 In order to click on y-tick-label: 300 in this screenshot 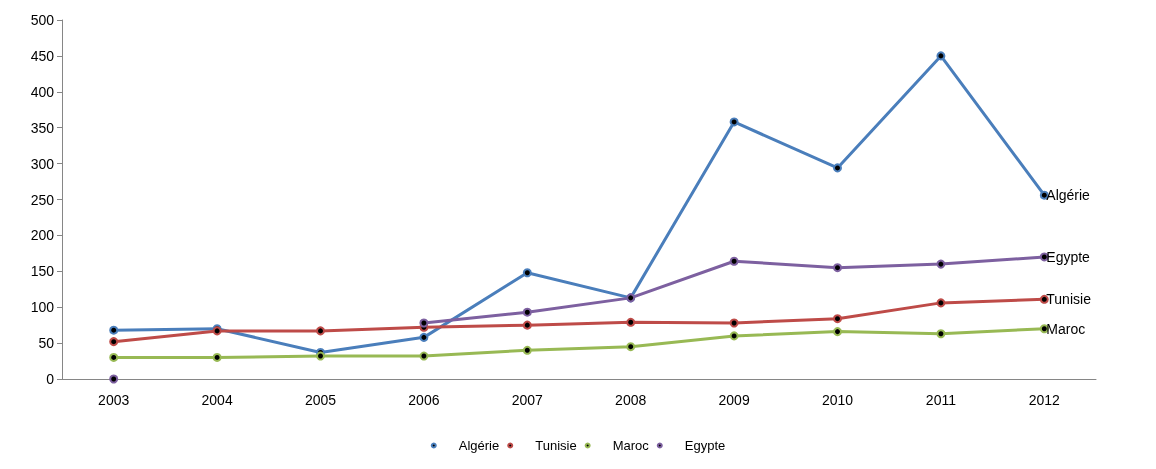, I will do `click(42, 163)`.